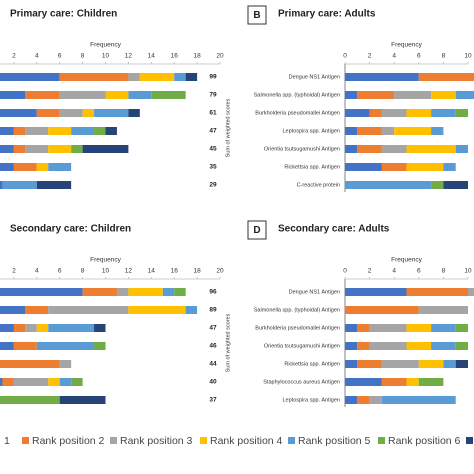  What do you see at coordinates (68, 441) in the screenshot?
I see `legend-label: Rank position 2` at bounding box center [68, 441].